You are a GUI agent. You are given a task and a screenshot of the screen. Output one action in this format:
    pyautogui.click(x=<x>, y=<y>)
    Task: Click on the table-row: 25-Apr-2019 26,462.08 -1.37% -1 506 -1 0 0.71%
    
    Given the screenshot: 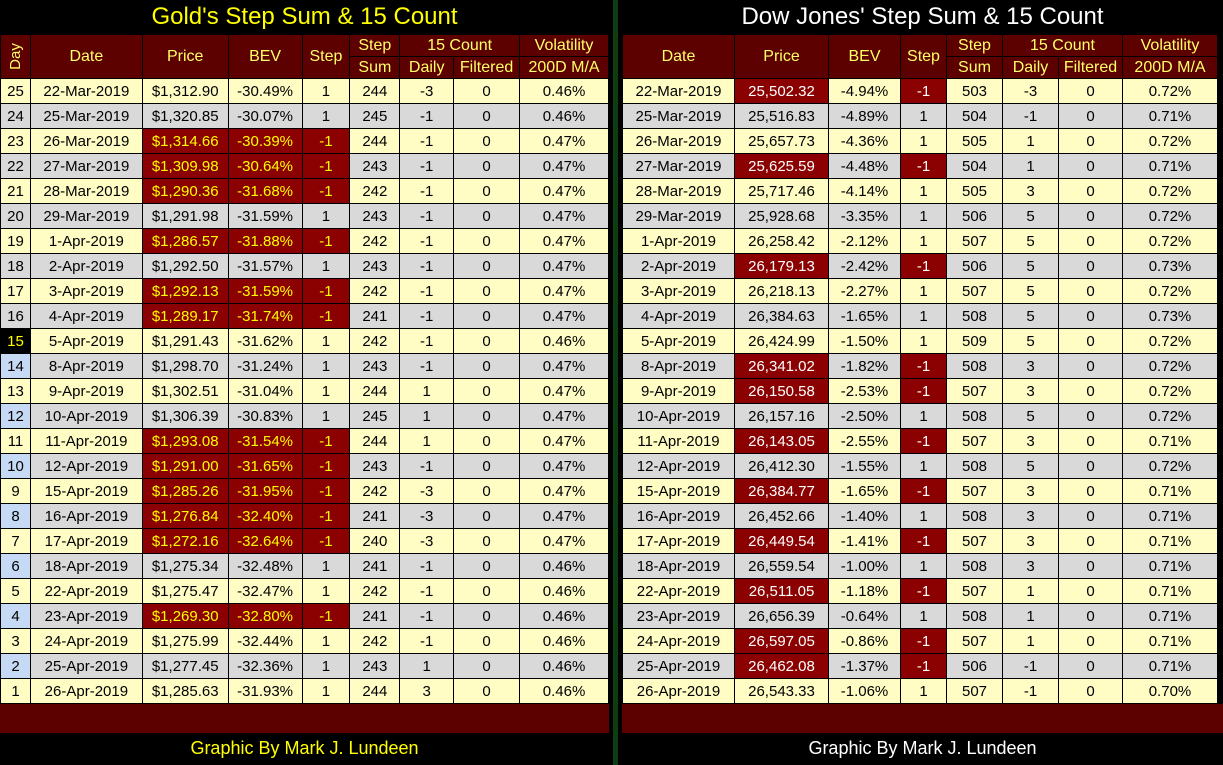 What is the action you would take?
    pyautogui.click(x=920, y=666)
    